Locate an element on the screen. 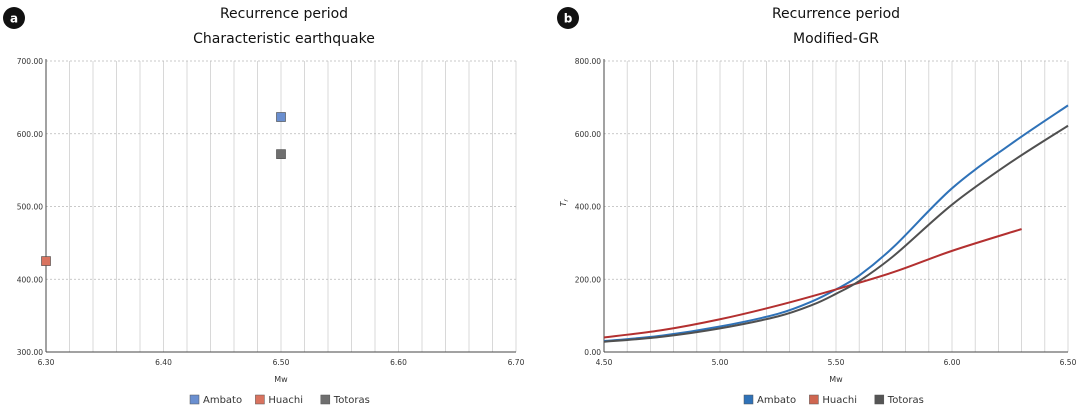  panel-badge-label: a is located at coordinates (14, 19).